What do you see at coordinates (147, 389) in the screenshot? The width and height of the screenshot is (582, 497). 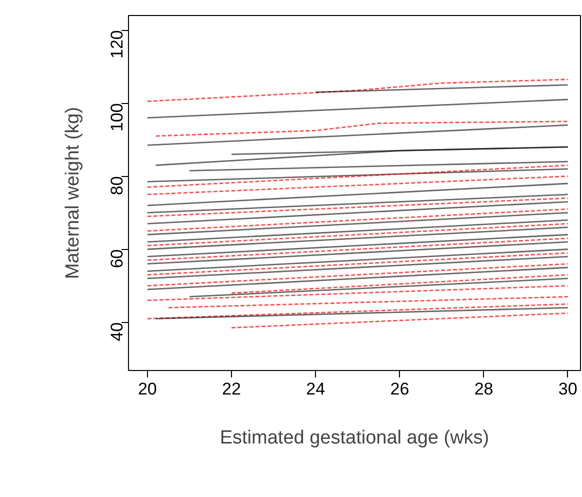 I see `x-tick-label: 20` at bounding box center [147, 389].